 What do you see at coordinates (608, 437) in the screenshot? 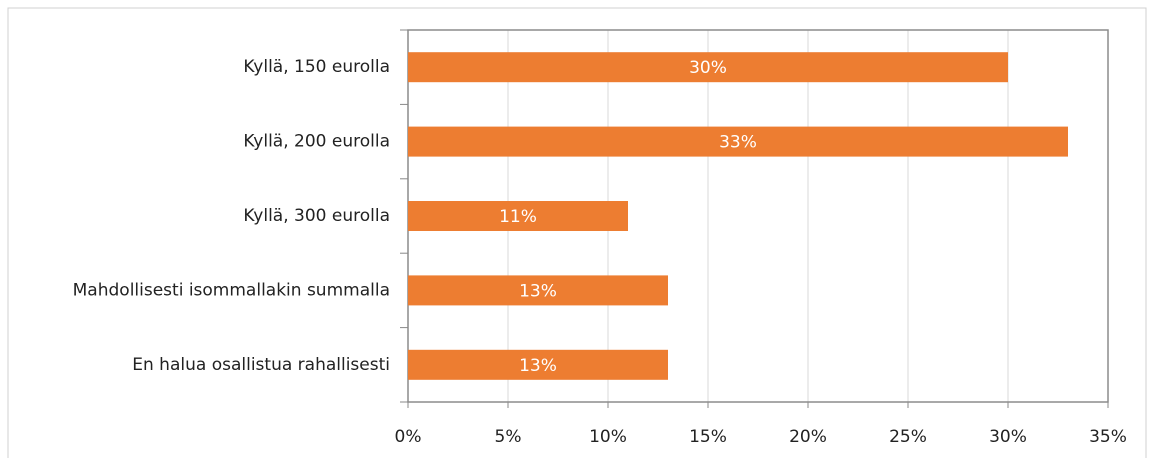
I see `x-tick-label: 10%` at bounding box center [608, 437].